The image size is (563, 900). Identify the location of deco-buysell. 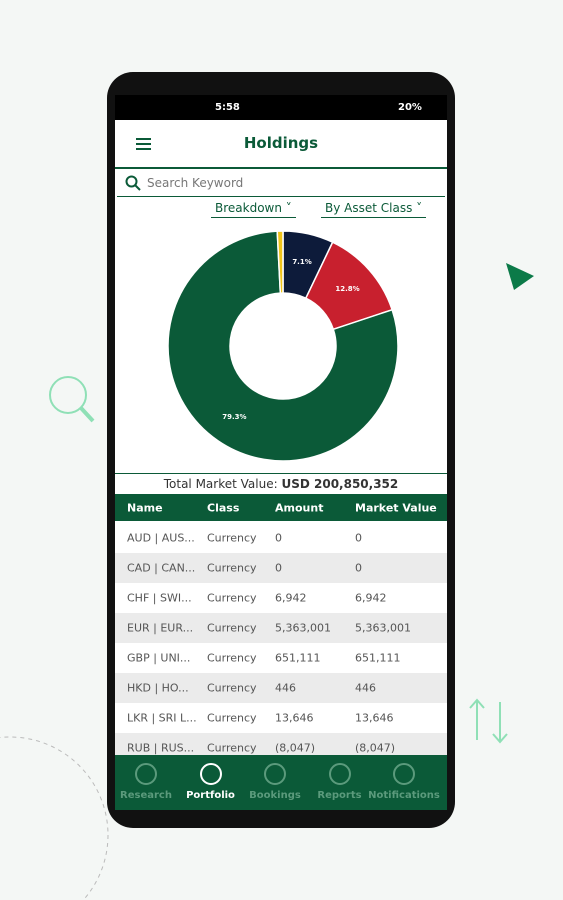
(488, 721).